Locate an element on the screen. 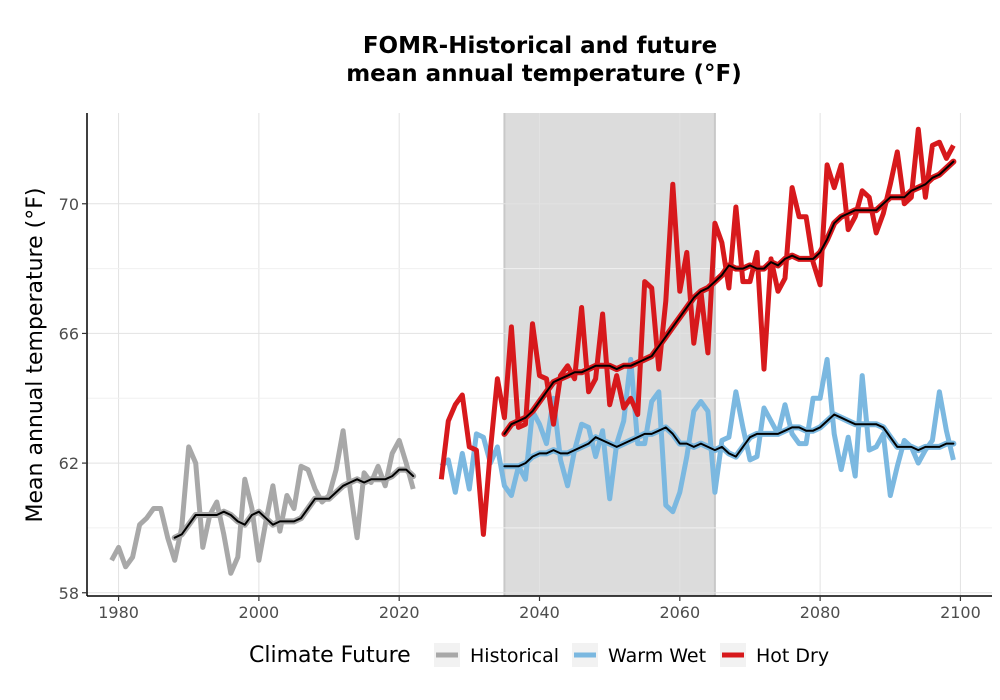 The image size is (1000, 700). y-tick-label: 62 is located at coordinates (69, 463).